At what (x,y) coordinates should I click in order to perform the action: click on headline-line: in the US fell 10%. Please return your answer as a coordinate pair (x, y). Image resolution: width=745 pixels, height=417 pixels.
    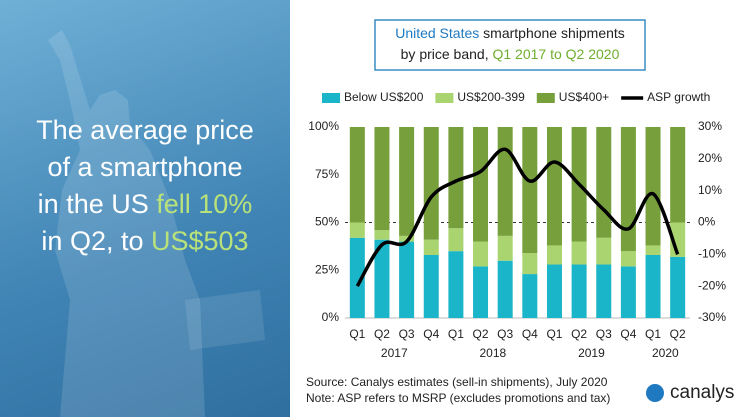
    Looking at the image, I should click on (145, 204).